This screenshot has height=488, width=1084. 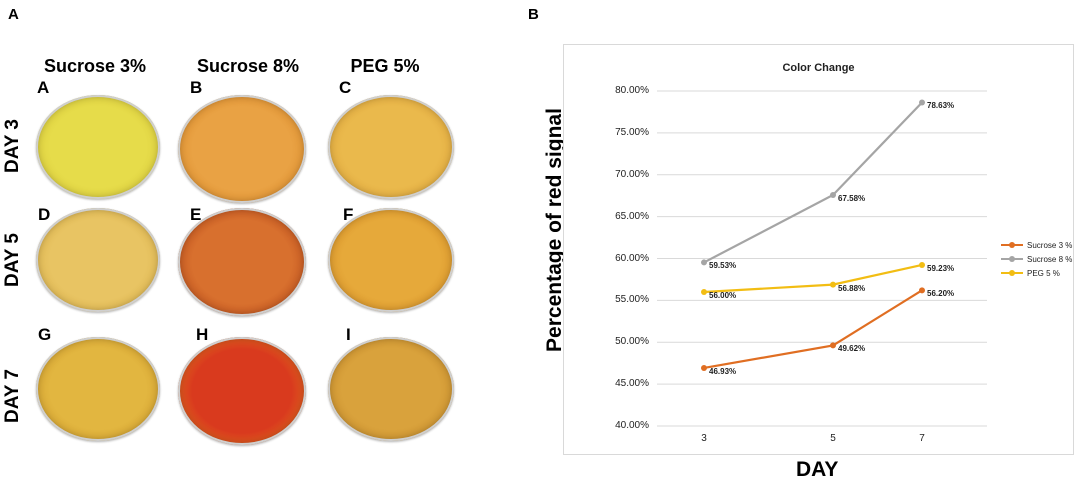 What do you see at coordinates (45, 334) in the screenshot?
I see `dish-letter-g: G` at bounding box center [45, 334].